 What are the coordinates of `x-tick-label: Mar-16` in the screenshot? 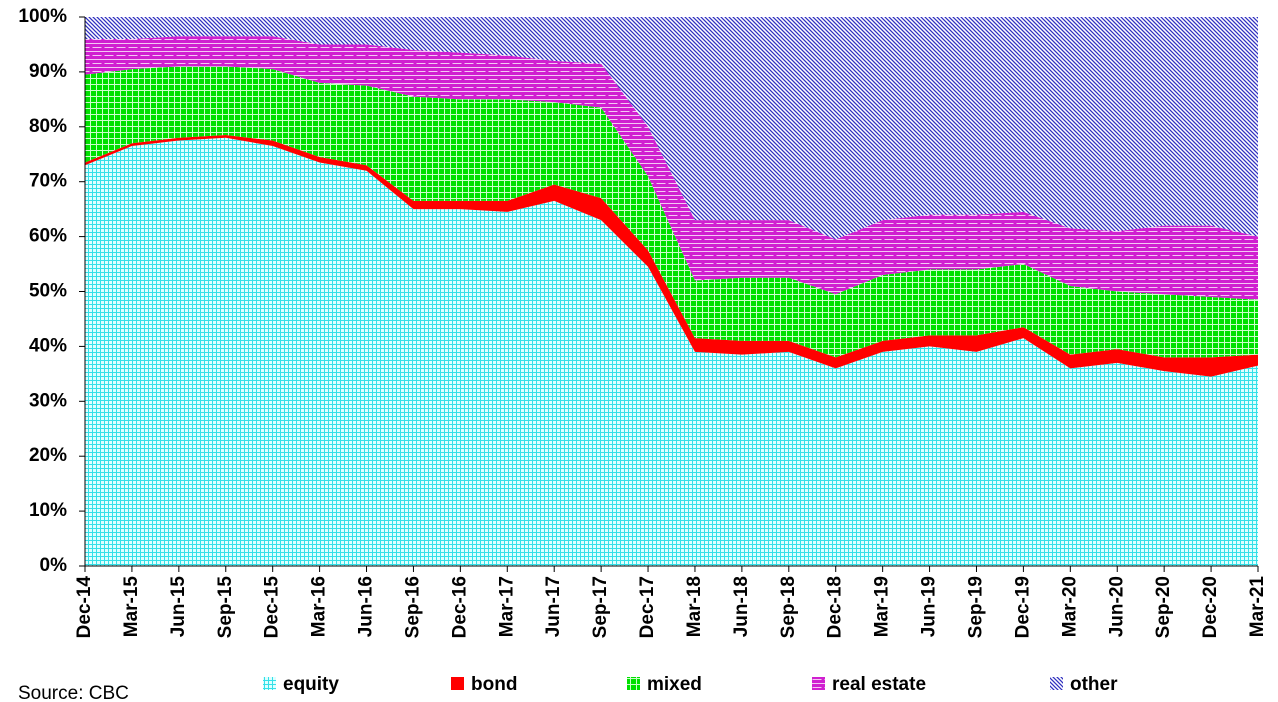 It's located at (319, 606).